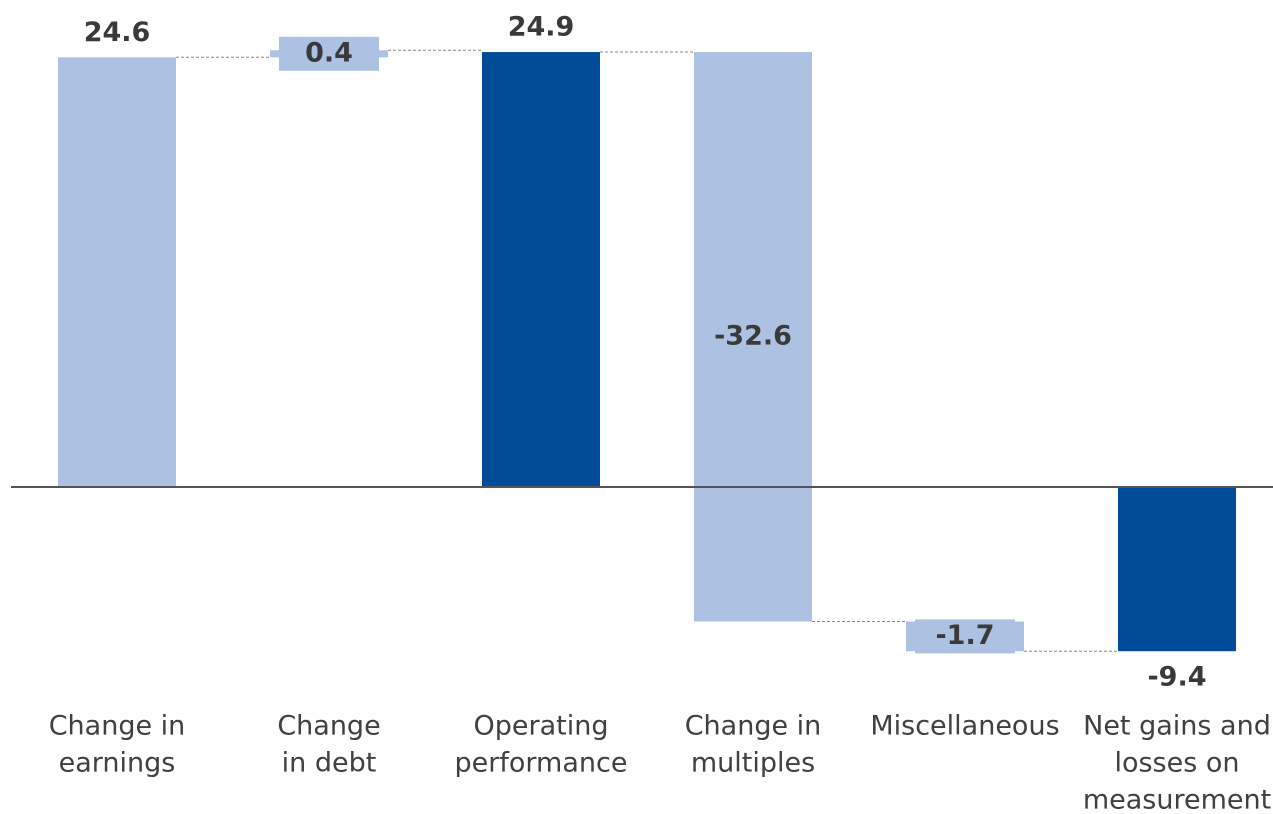 The image size is (1273, 814). Describe the element at coordinates (117, 32) in the screenshot. I see `value-label: 24.6` at that location.